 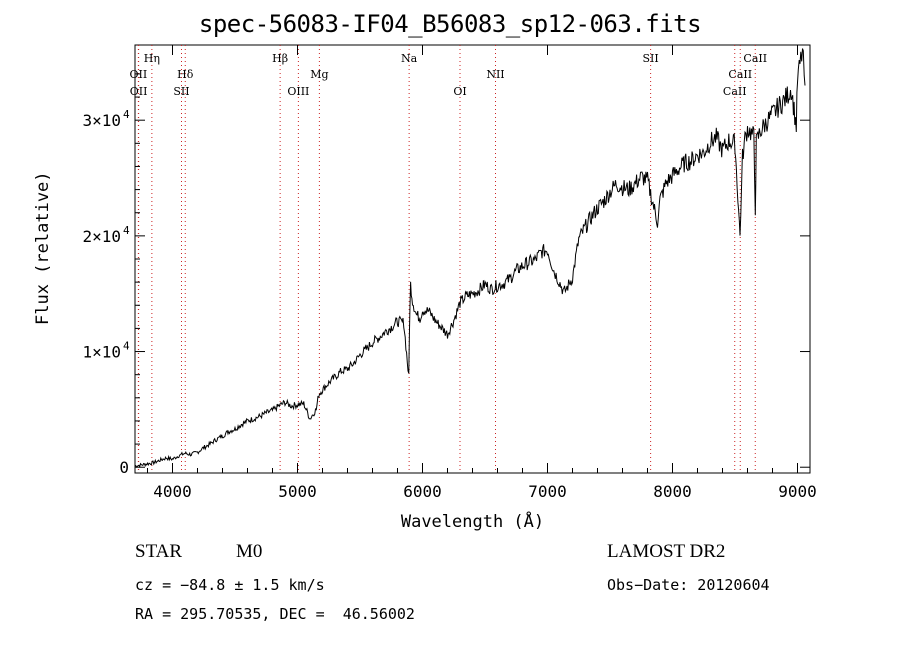 I want to click on redshift-velocity: cz = −84.8 ± 1.5 km/s, so click(x=230, y=585).